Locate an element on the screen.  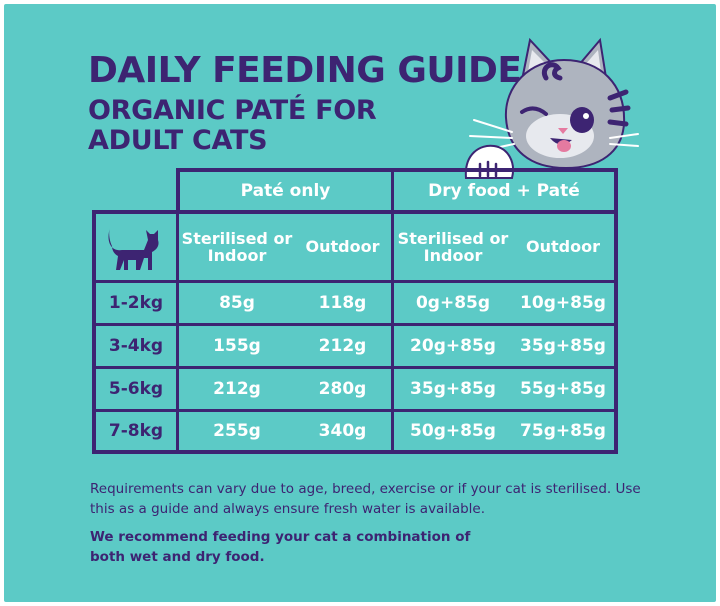
weight-column-divider is located at coordinates (177, 332).